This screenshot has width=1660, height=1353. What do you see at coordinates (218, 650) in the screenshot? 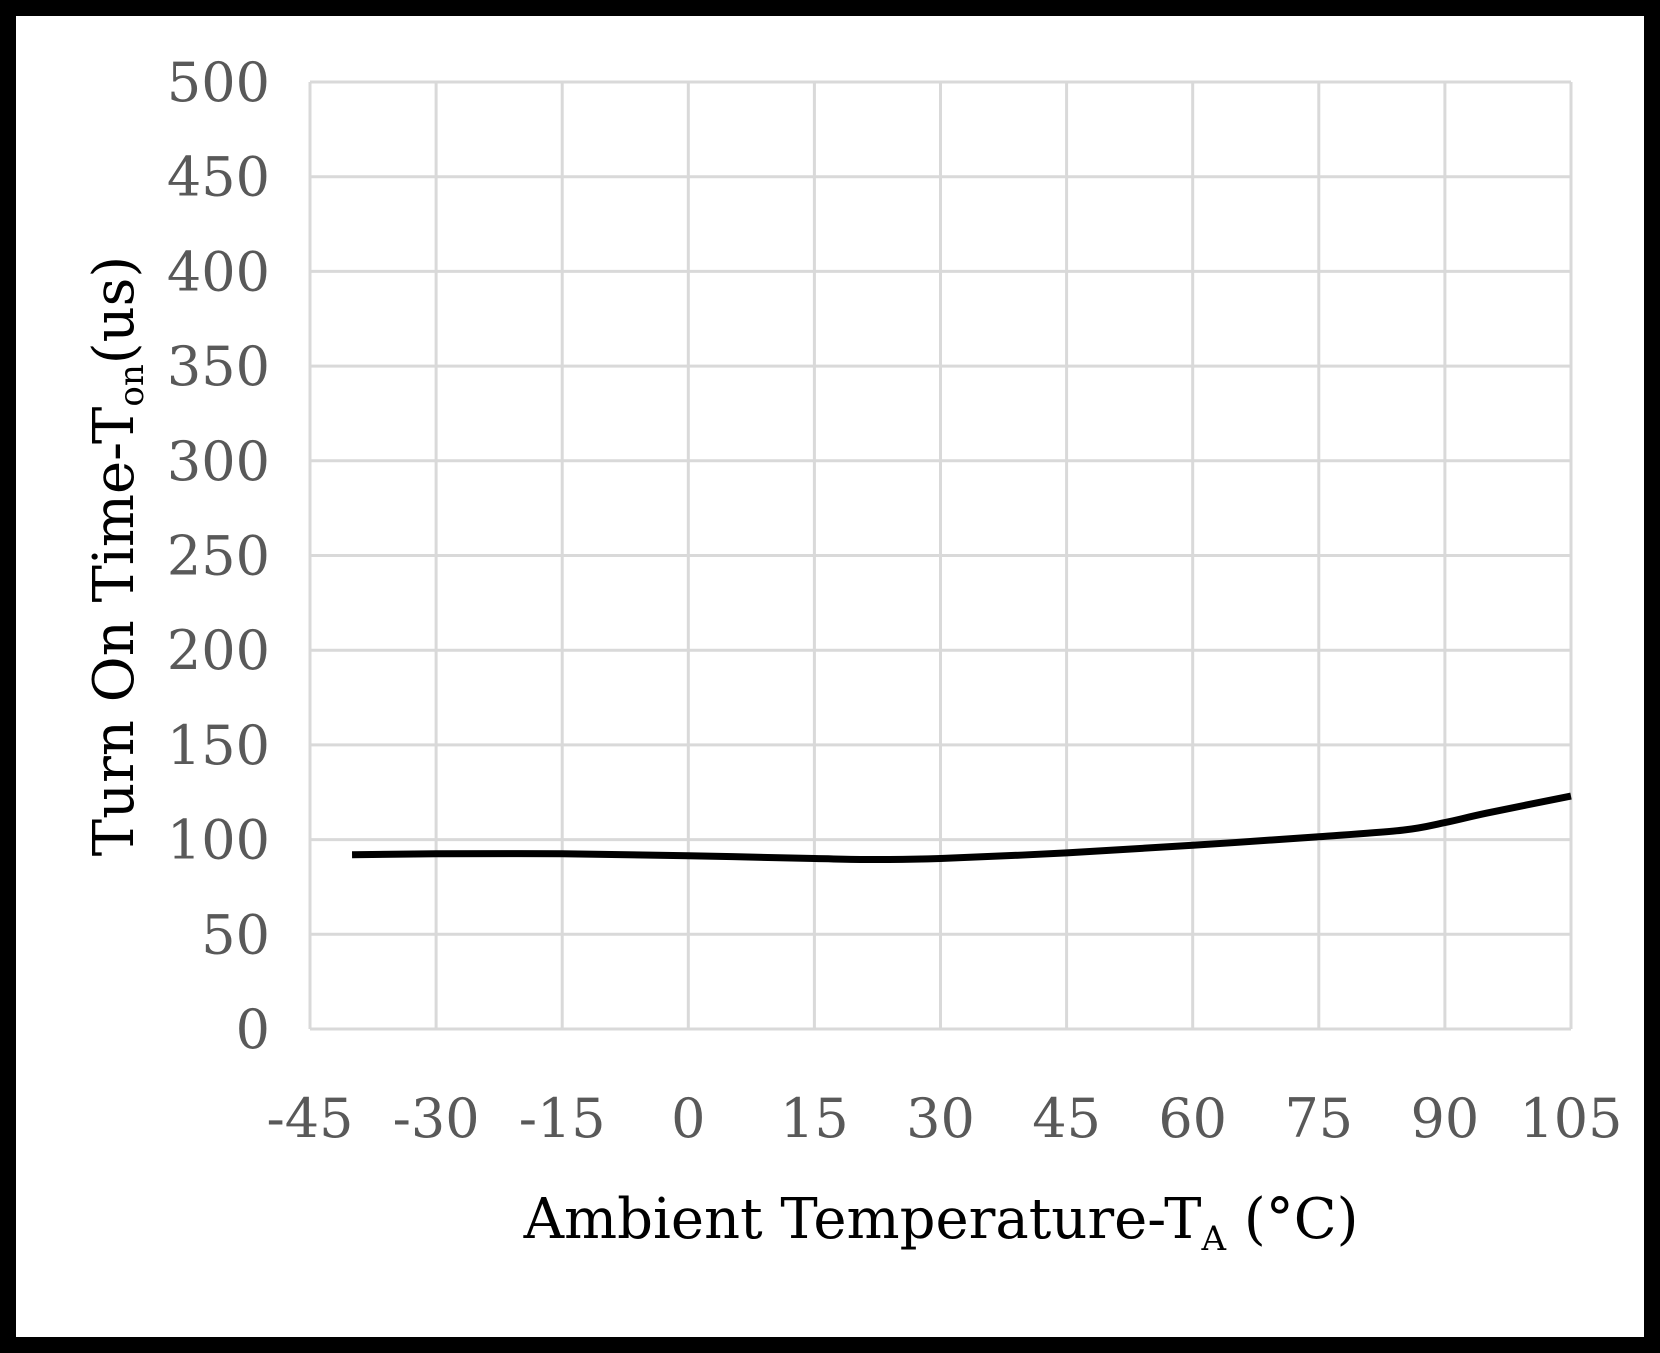
I see `y-tick-label: 200` at bounding box center [218, 650].